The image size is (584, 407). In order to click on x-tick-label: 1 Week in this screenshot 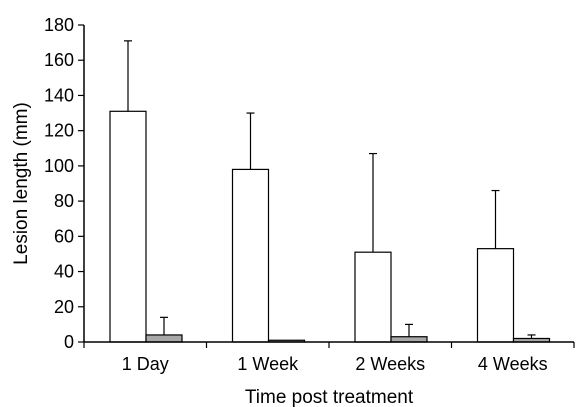, I will do `click(268, 364)`.